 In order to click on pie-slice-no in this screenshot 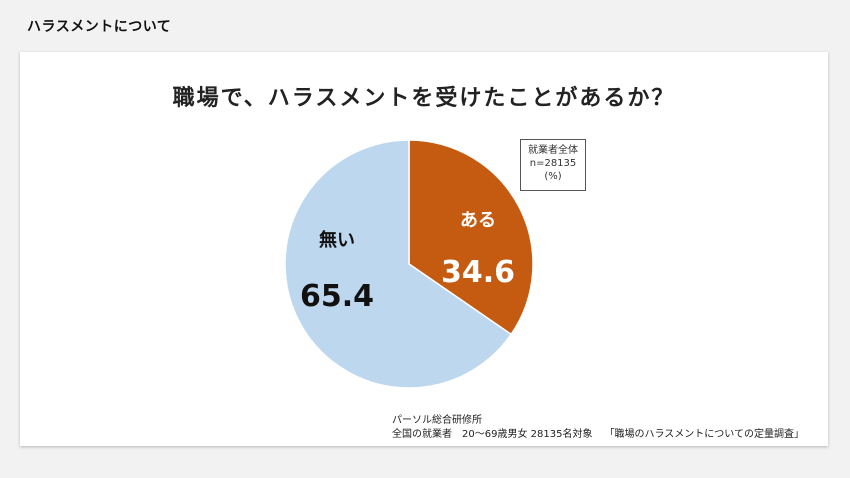, I will do `click(398, 264)`.